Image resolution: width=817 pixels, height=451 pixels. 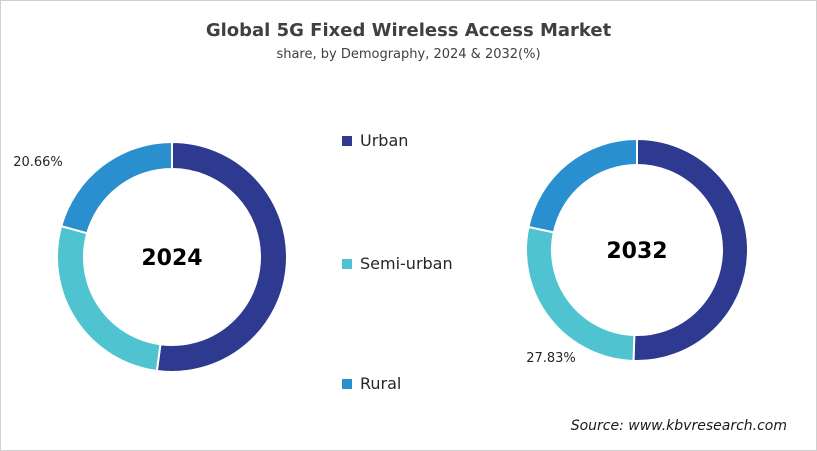 What do you see at coordinates (384, 140) in the screenshot?
I see `legend-label: Urban` at bounding box center [384, 140].